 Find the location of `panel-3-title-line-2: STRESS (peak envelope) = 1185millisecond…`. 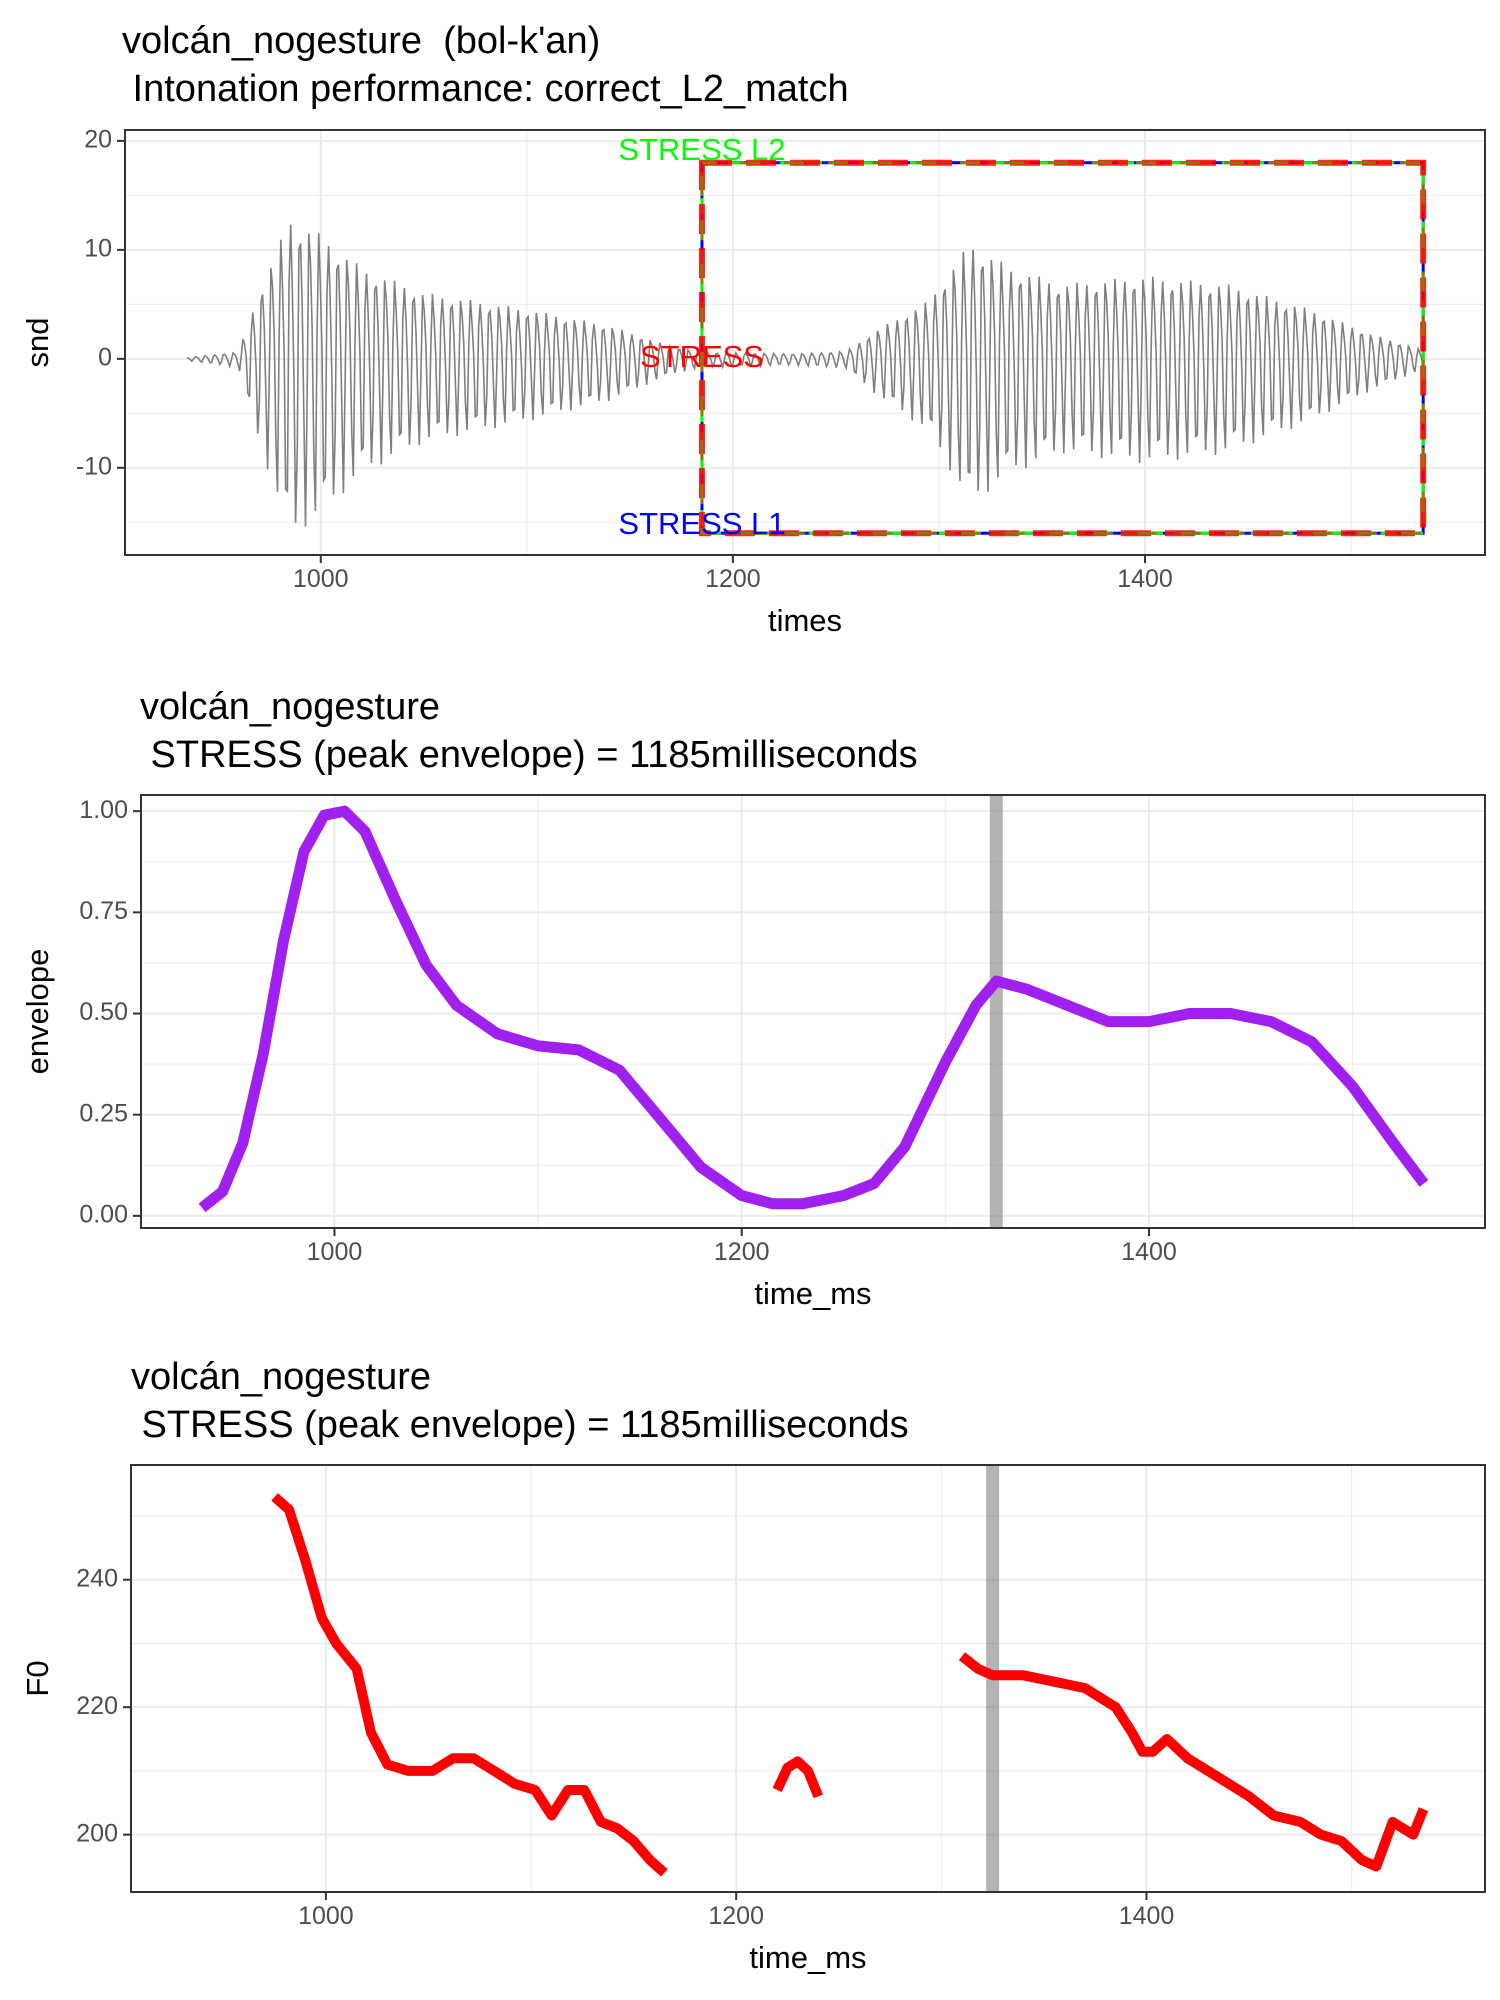

panel-3-title-line-2: STRESS (peak envelope) = 1185millisecond… is located at coordinates (520, 1425).